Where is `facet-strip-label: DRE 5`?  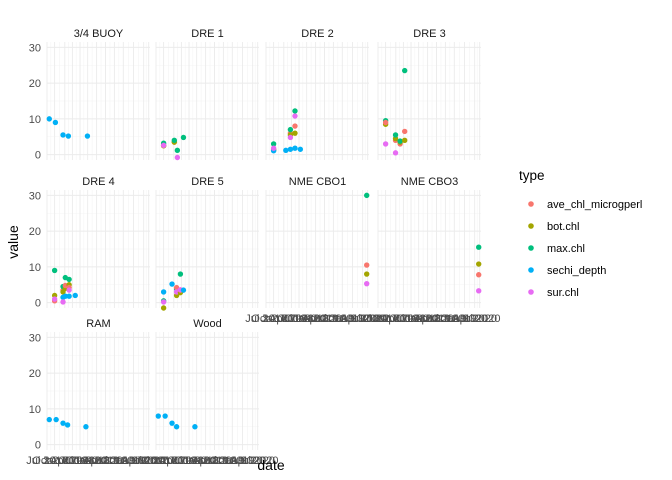
facet-strip-label: DRE 5 is located at coordinates (207, 182).